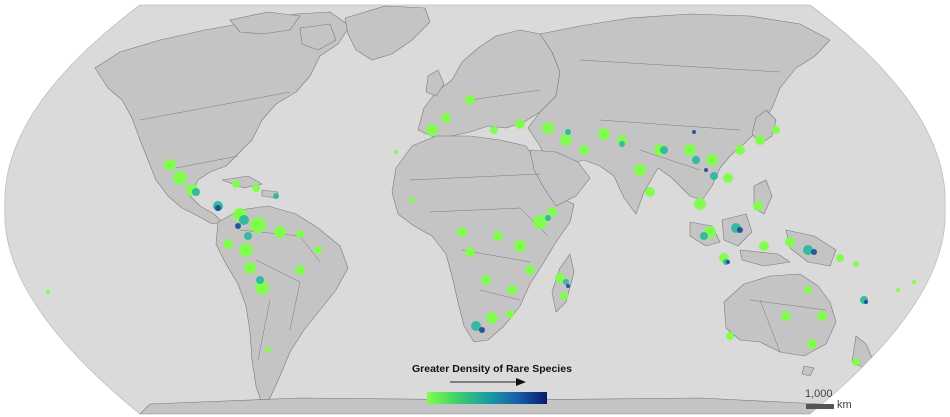 Image resolution: width=950 pixels, height=417 pixels. I want to click on madagascar-landmass, so click(563, 283).